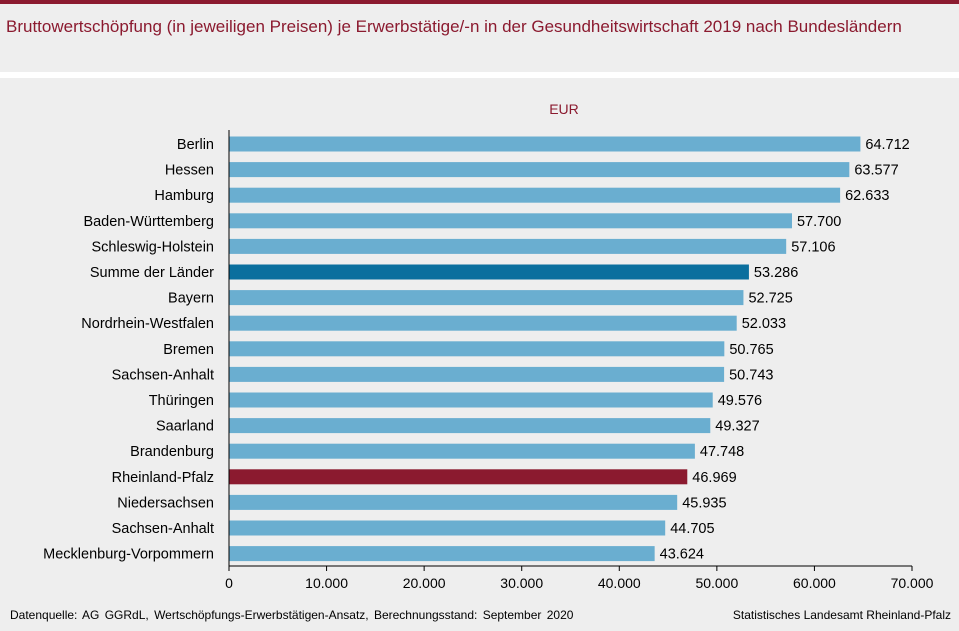  I want to click on top-accent-rule, so click(479, 2).